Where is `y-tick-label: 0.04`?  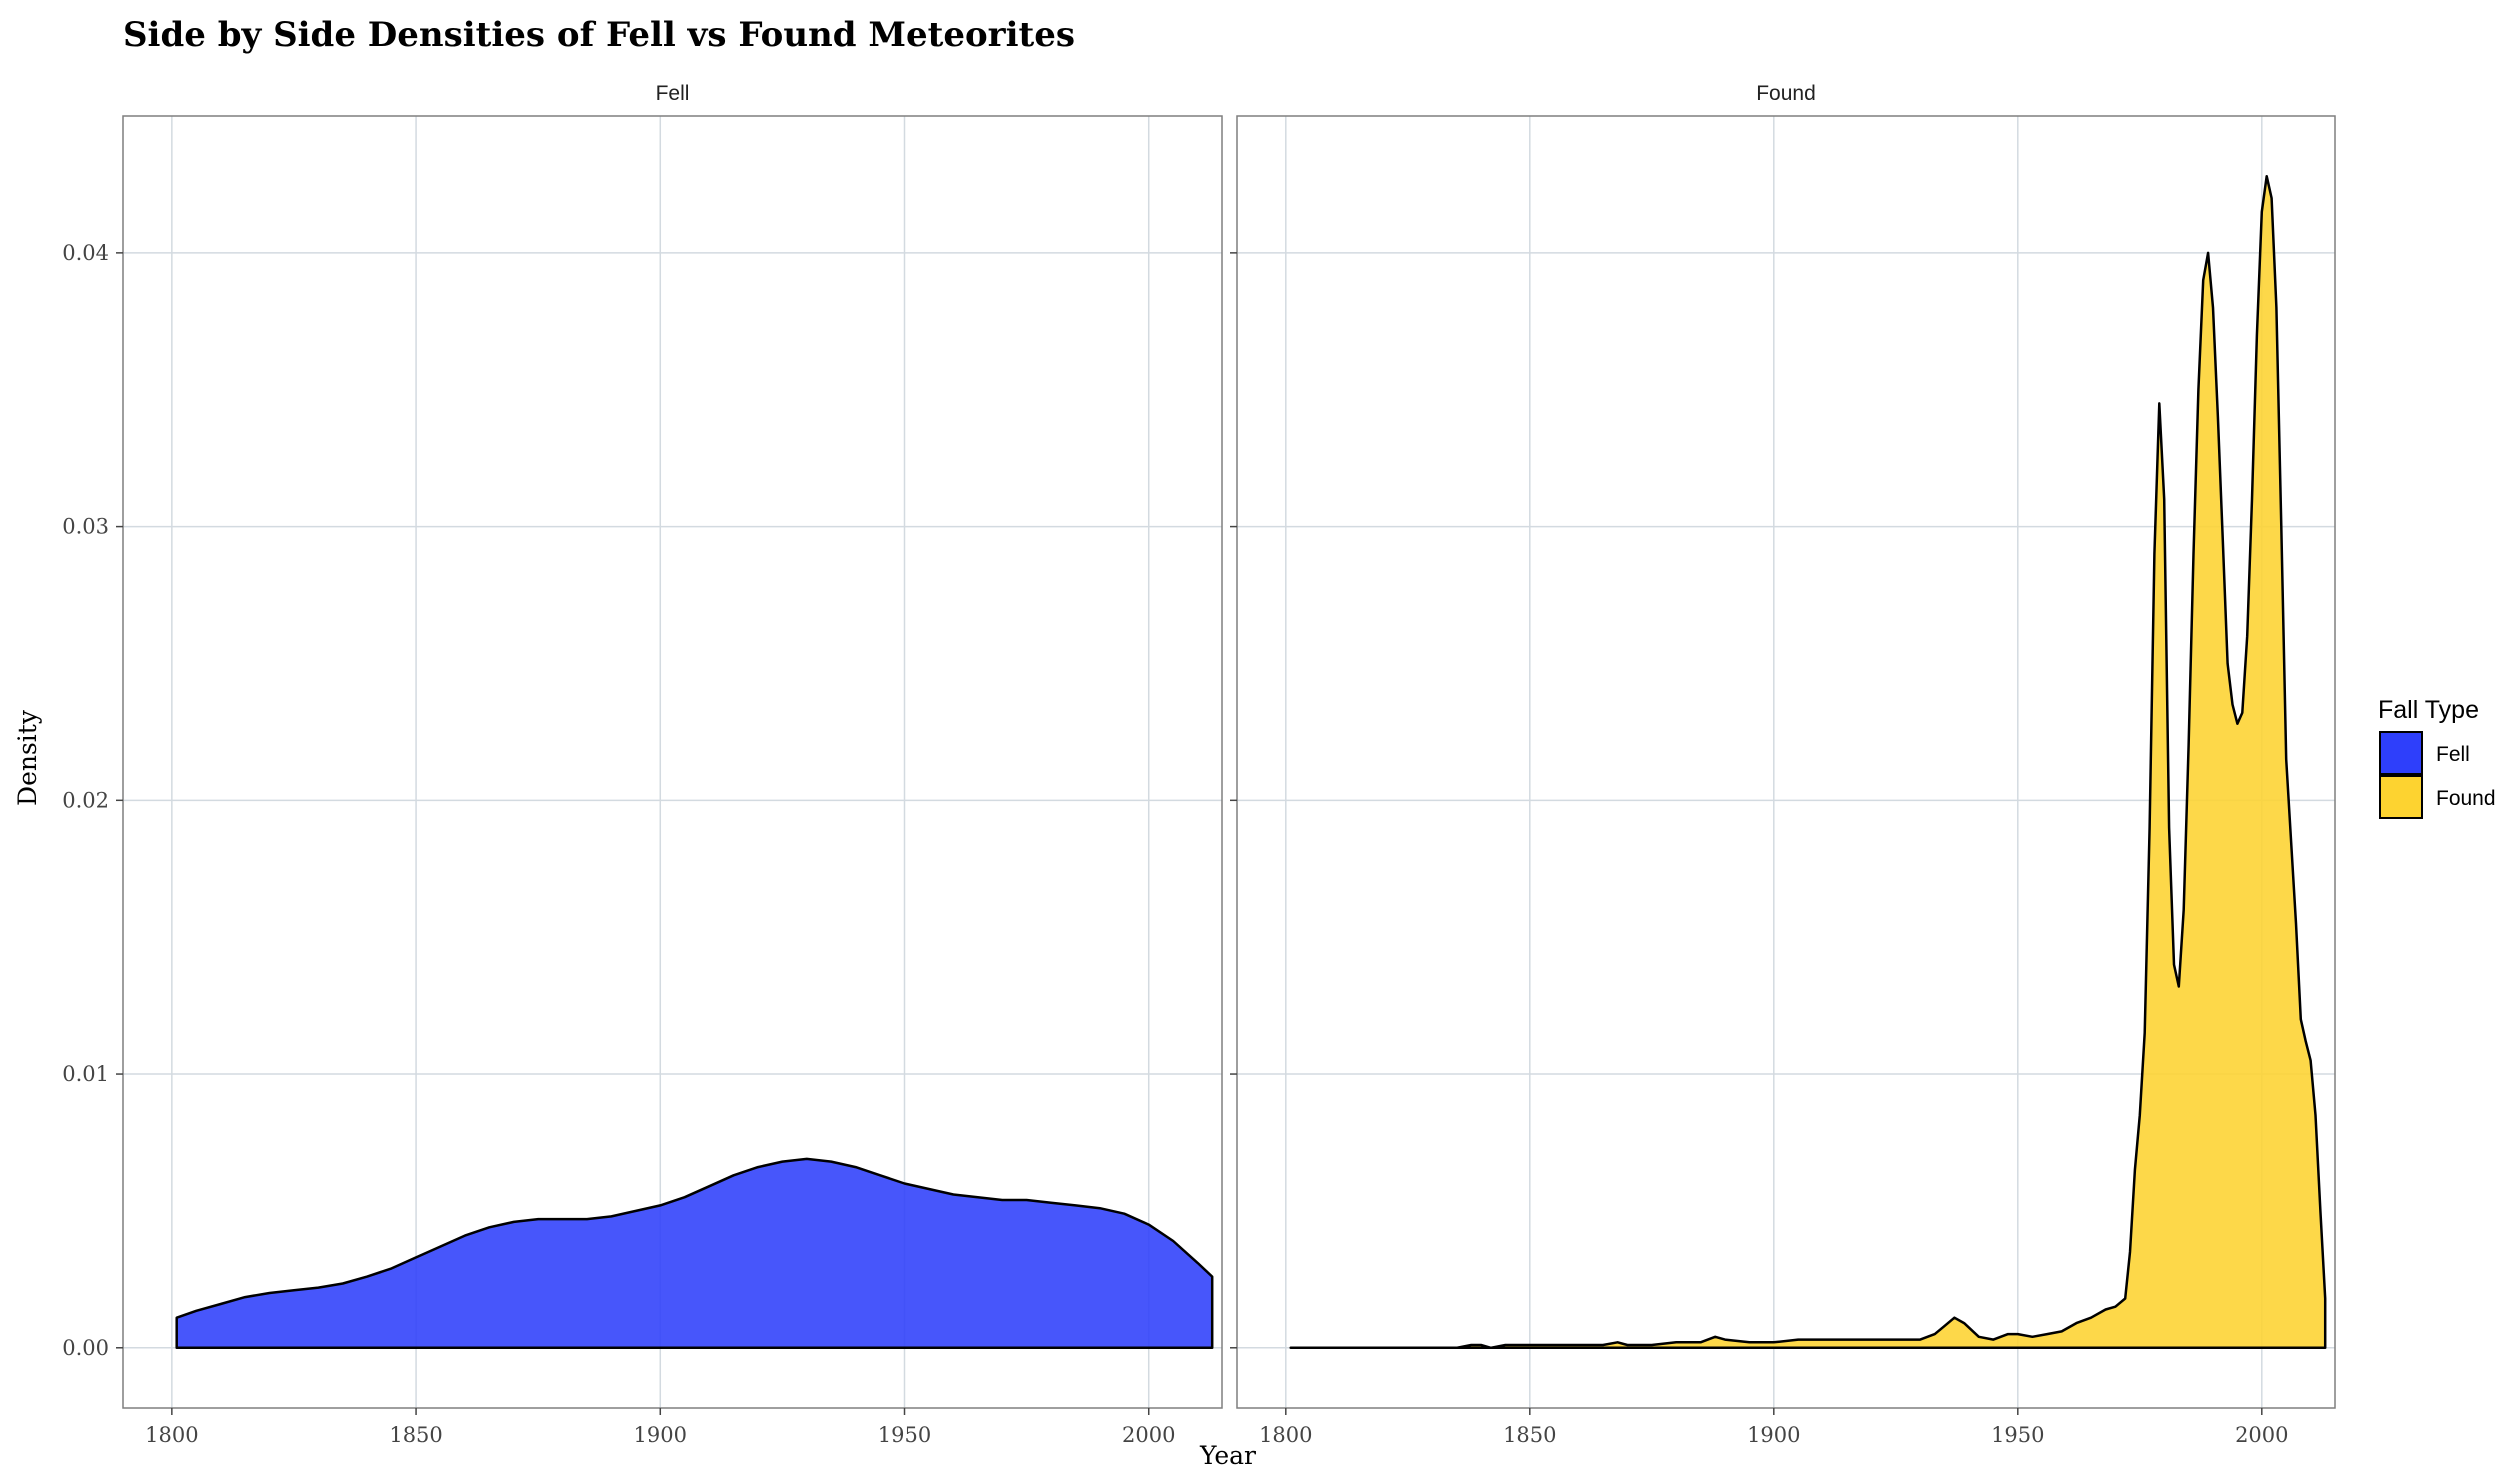 y-tick-label: 0.04 is located at coordinates (85, 253).